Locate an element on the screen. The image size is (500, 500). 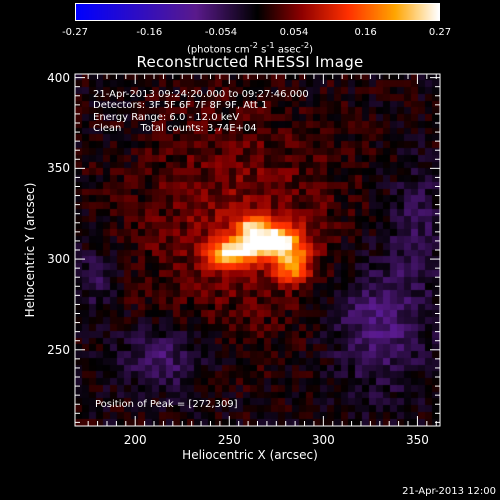
colorbar-tick-label: -0.27 is located at coordinates (75, 32).